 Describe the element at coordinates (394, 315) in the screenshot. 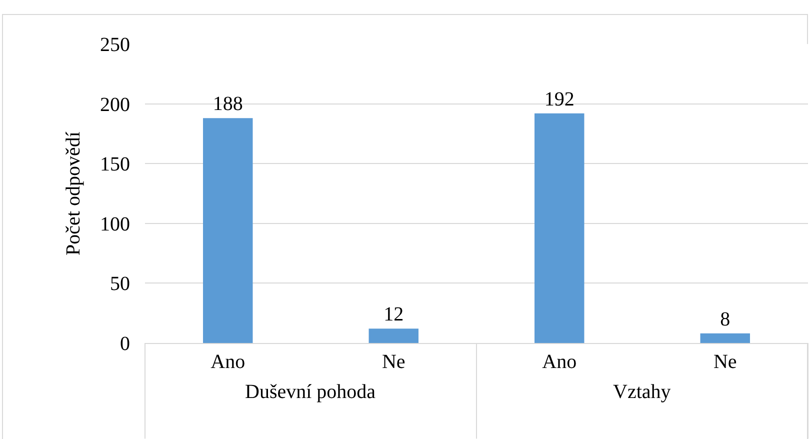

I see `data-label: 12` at that location.